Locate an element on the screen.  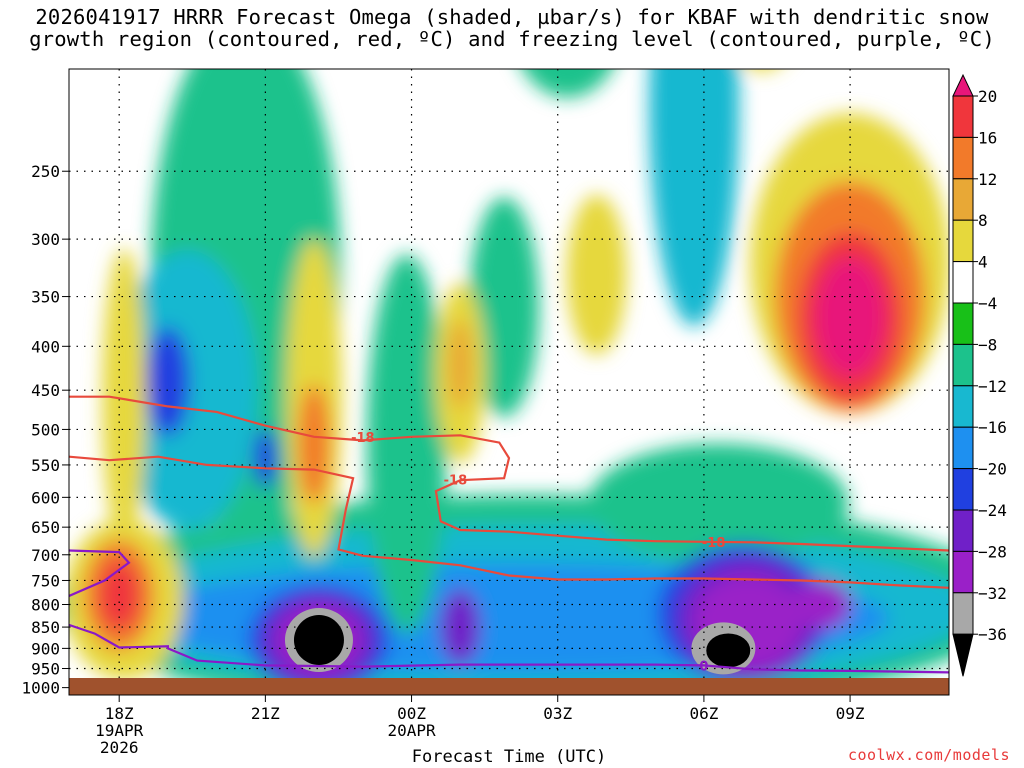
ground-strip is located at coordinates (509, 686).